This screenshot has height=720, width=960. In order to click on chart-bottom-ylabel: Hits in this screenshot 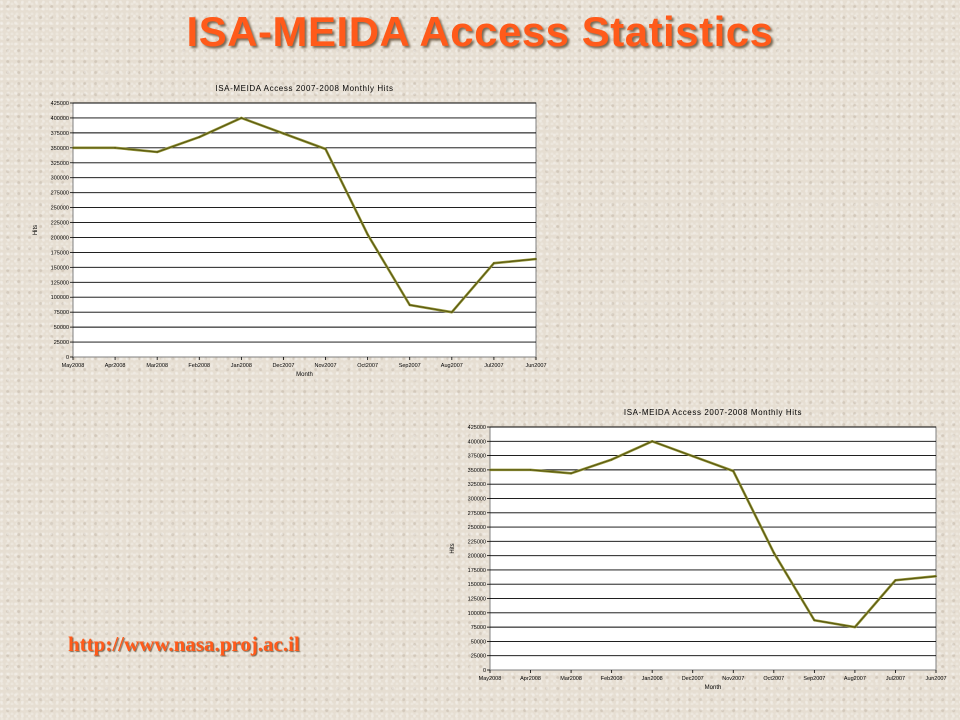, I will do `click(453, 548)`.